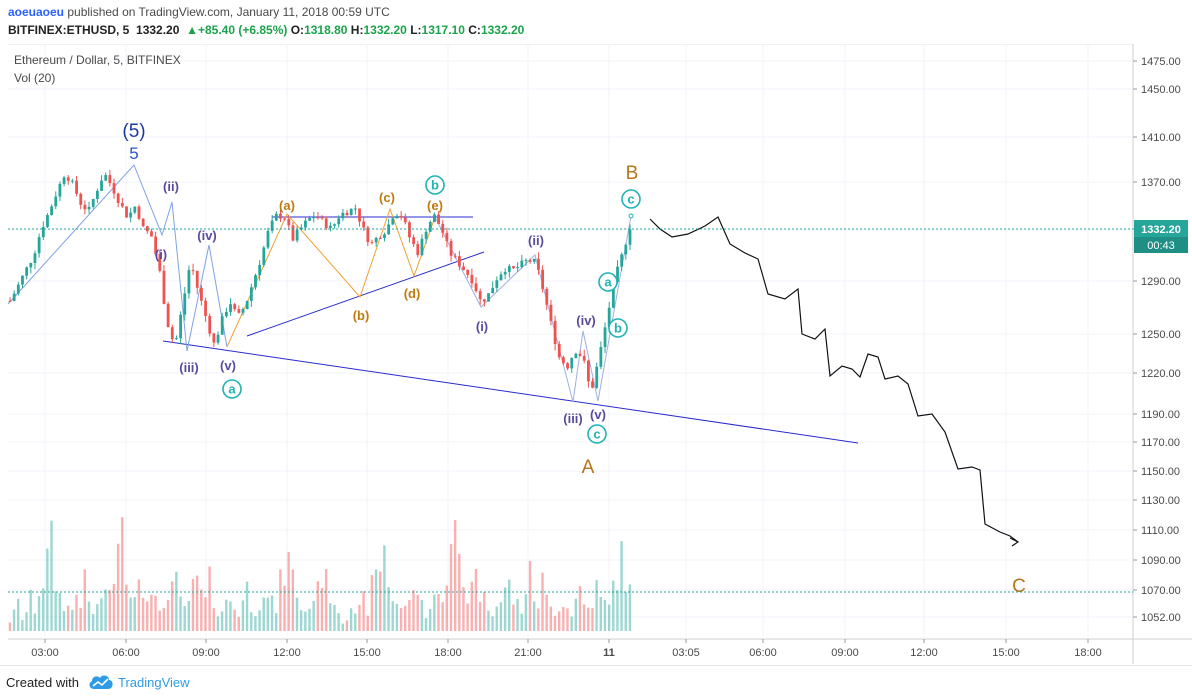 The height and width of the screenshot is (699, 1192). I want to click on projection-path, so click(834, 381).